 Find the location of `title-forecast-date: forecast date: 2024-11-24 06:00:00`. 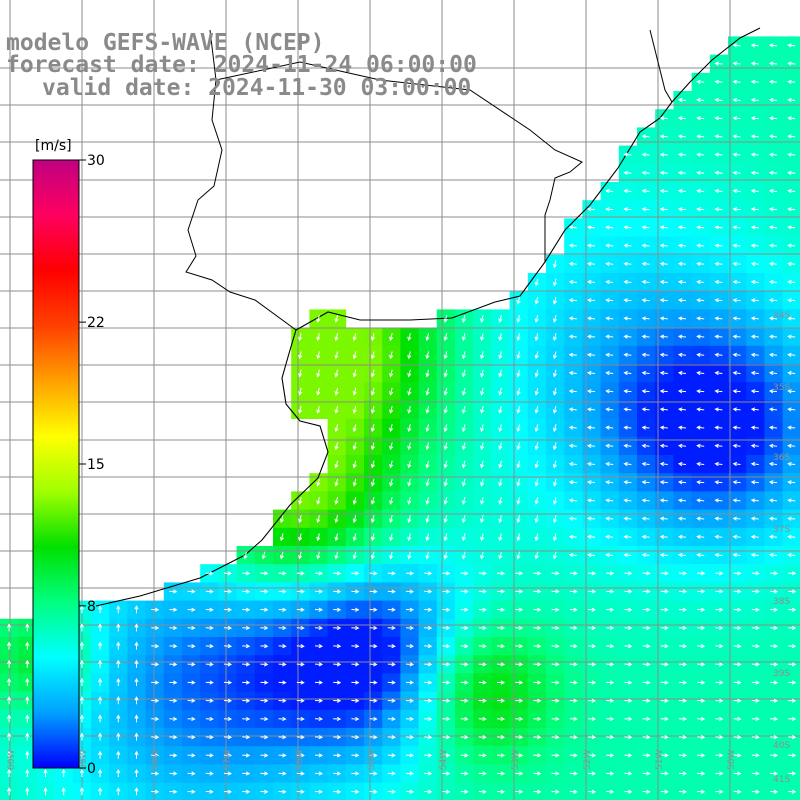

title-forecast-date: forecast date: 2024-11-24 06:00:00 is located at coordinates (241, 65).